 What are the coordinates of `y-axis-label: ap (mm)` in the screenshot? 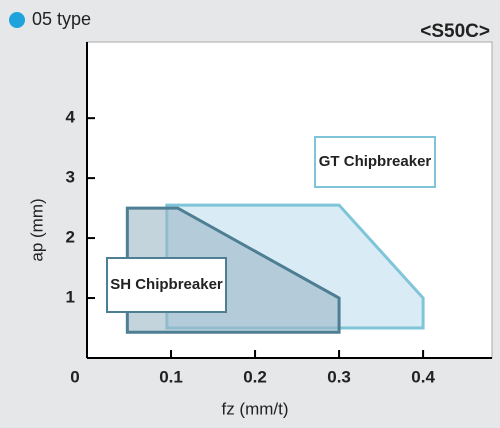 It's located at (36, 229).